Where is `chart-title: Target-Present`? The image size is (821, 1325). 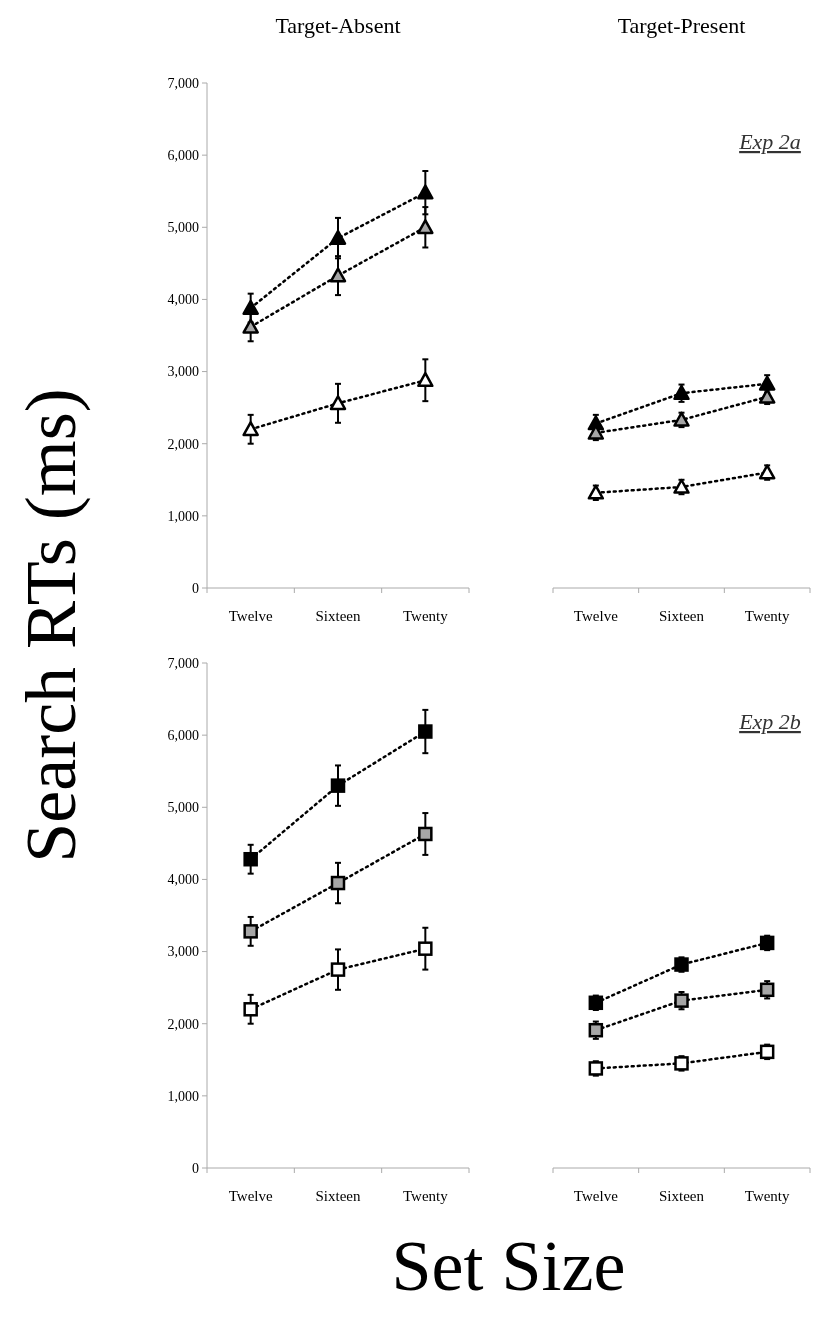 chart-title: Target-Present is located at coordinates (681, 25).